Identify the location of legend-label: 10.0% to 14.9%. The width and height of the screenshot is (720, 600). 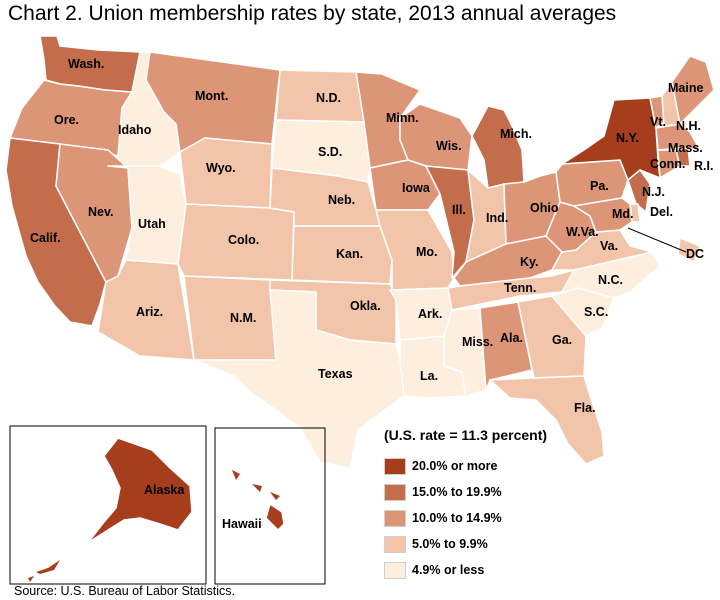
(457, 518).